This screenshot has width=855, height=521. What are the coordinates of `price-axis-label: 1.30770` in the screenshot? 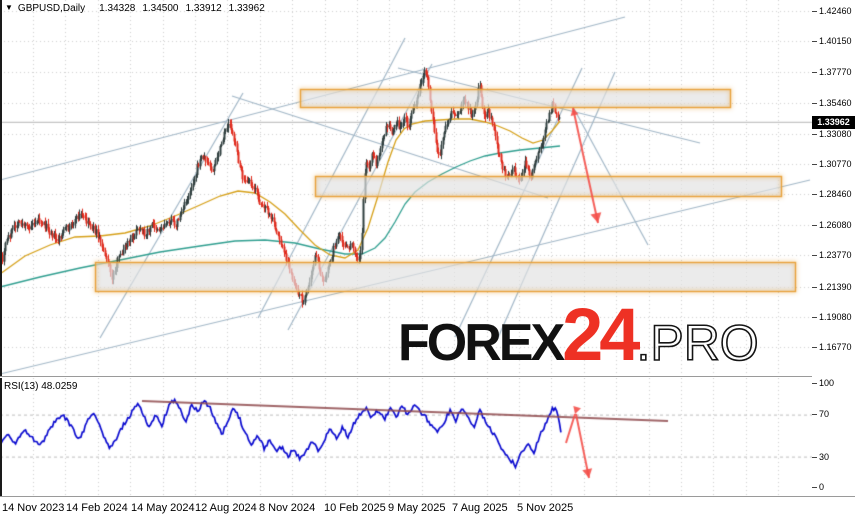 It's located at (835, 164).